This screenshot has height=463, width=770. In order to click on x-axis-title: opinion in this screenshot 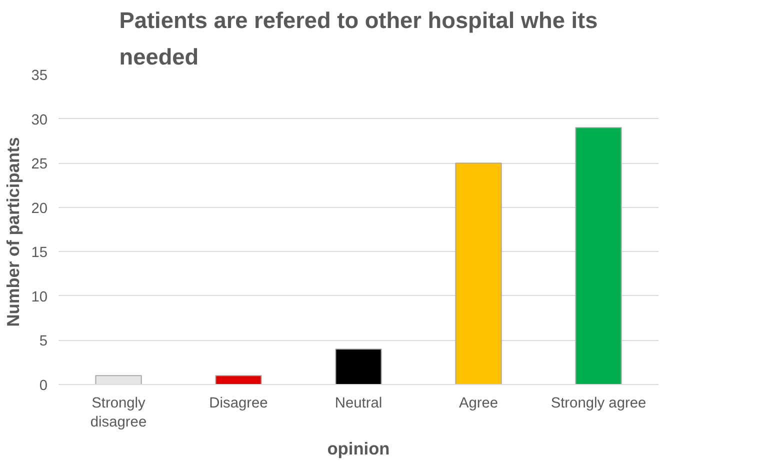, I will do `click(358, 448)`.